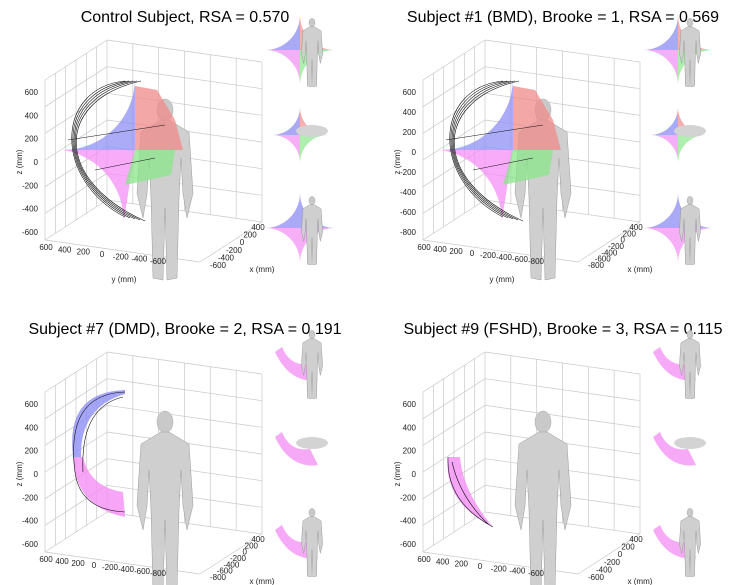 The width and height of the screenshot is (754, 585). Describe the element at coordinates (528, 167) in the screenshot. I see `reach-mid` at that location.